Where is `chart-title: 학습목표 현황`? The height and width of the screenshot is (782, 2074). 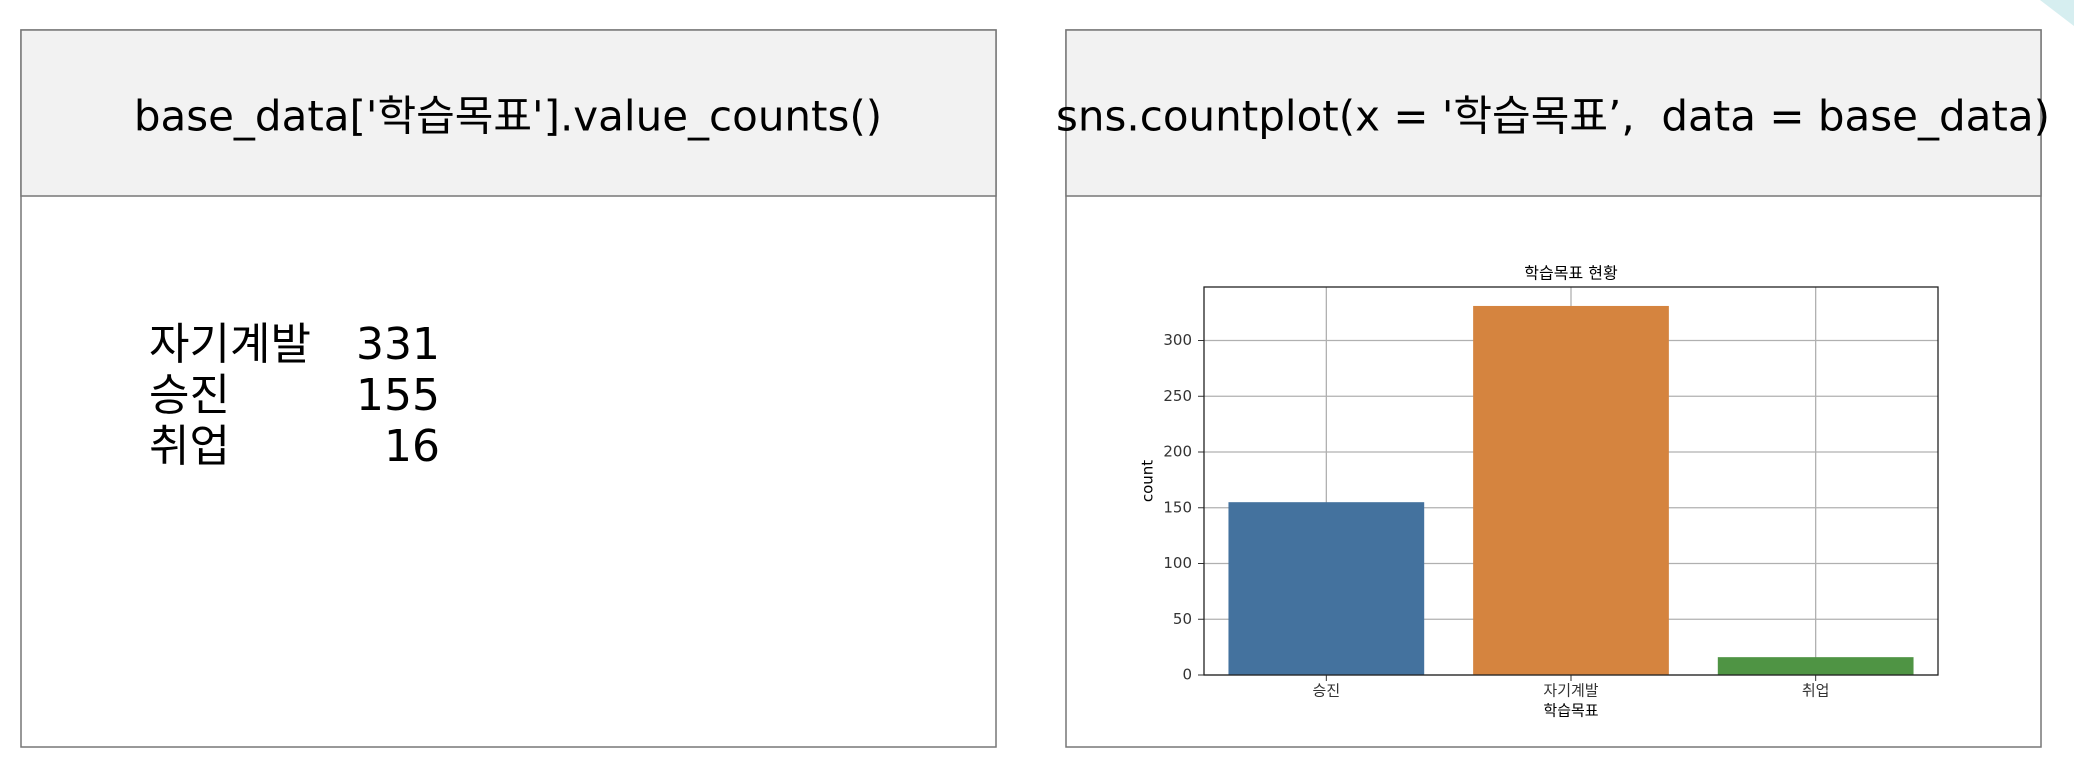 chart-title: 학습목표 현황 is located at coordinates (1571, 273).